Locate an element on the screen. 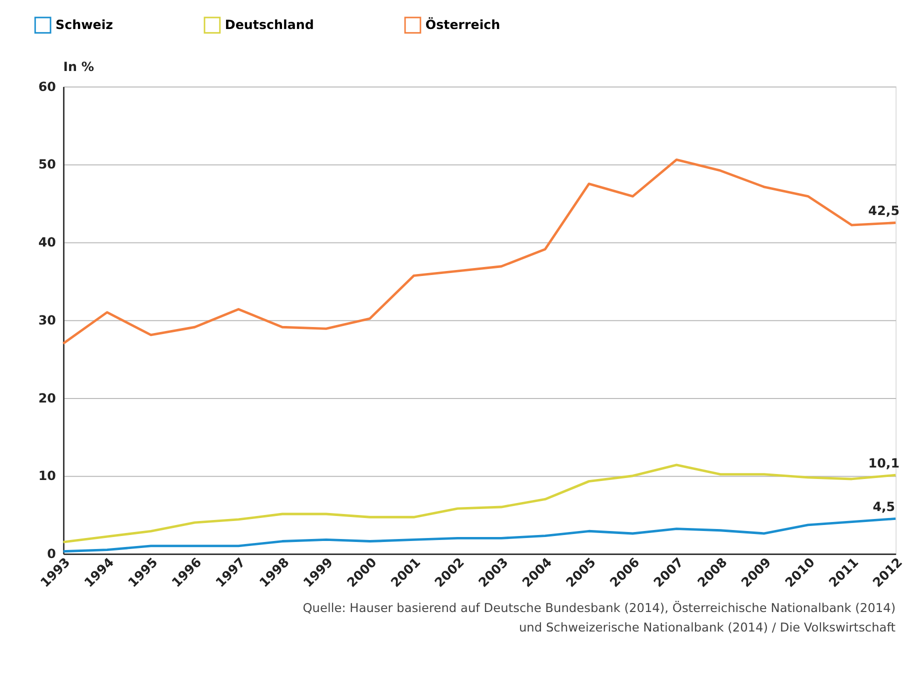 The width and height of the screenshot is (917, 673). legend-label: Deutschland is located at coordinates (269, 24).